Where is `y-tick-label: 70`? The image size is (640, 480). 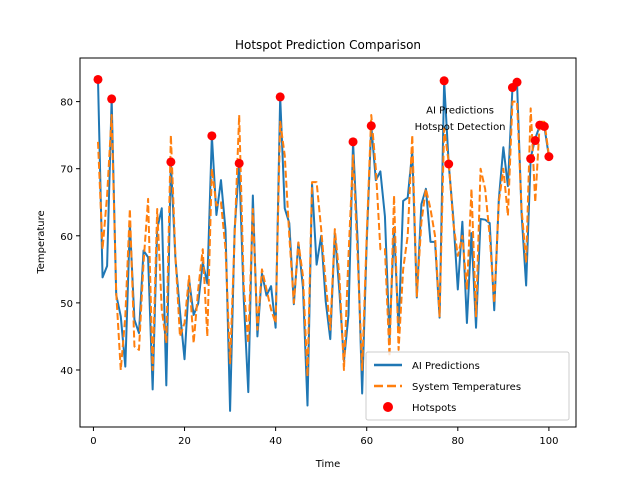 y-tick-label: 70 is located at coordinates (66, 170).